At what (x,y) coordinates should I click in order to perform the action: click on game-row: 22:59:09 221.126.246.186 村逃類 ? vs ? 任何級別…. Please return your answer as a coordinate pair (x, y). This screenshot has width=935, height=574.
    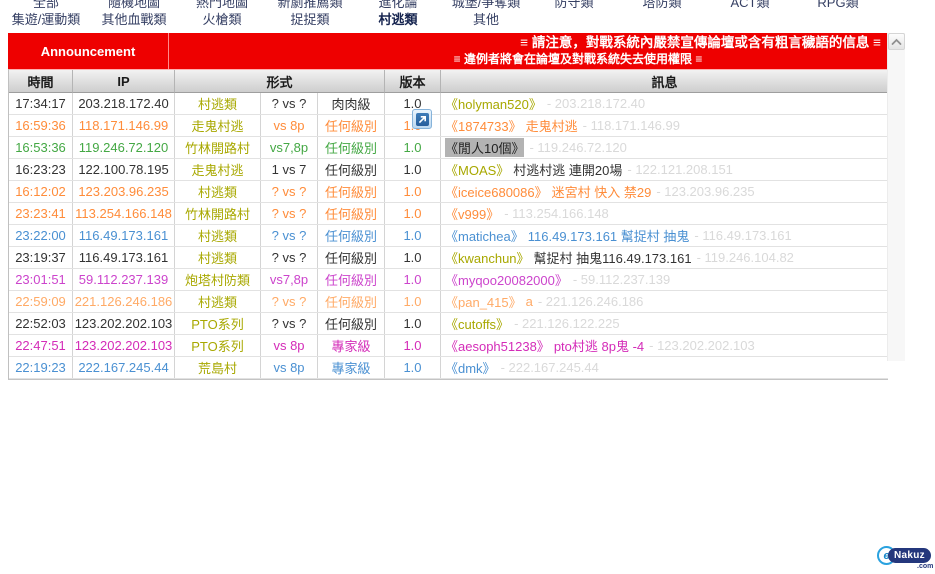
    Looking at the image, I should click on (448, 302).